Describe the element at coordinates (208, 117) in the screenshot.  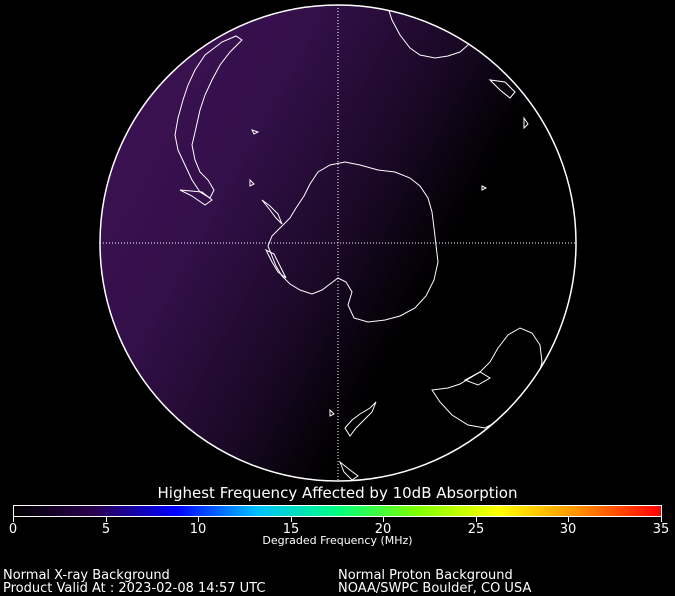
I see `south-america-outline` at that location.